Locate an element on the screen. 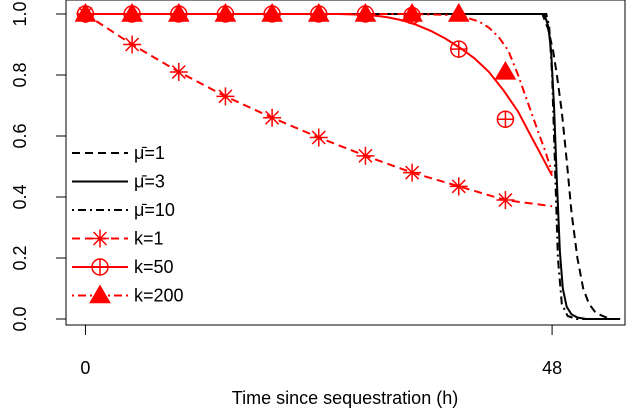  x-tick-label-0: 0 is located at coordinates (85, 368).